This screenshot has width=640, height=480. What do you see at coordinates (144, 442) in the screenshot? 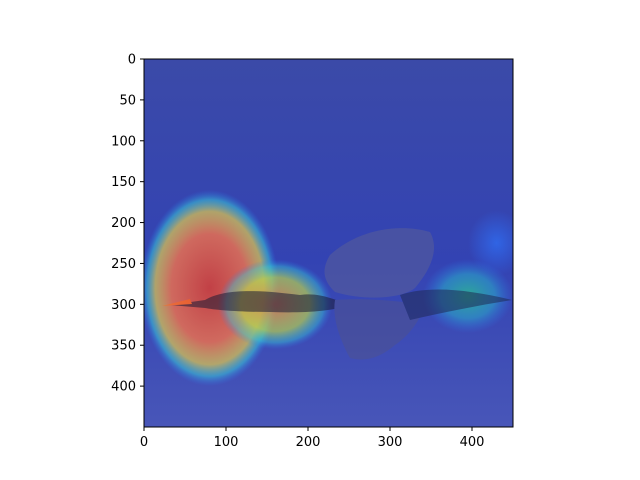
I see `x-tick-label: 0` at bounding box center [144, 442].